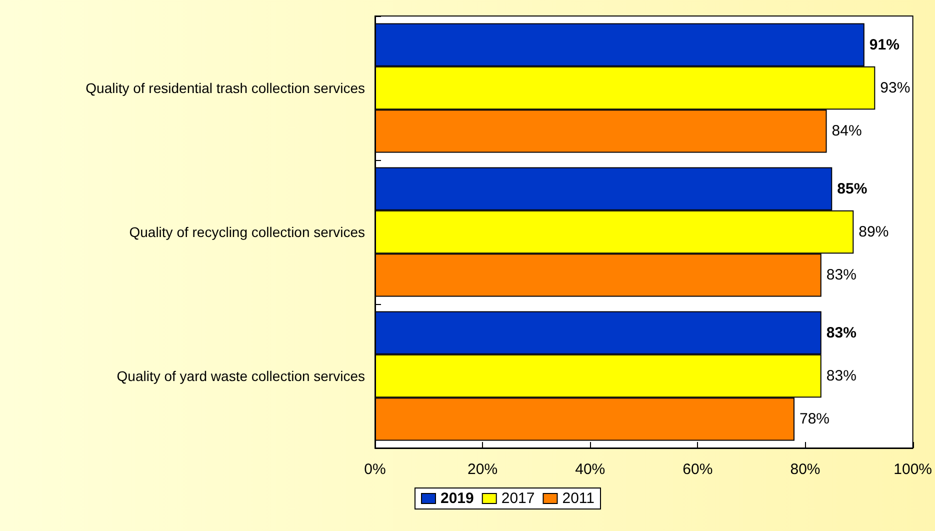 This screenshot has height=531, width=935. What do you see at coordinates (873, 232) in the screenshot?
I see `data-label: 89%` at bounding box center [873, 232].